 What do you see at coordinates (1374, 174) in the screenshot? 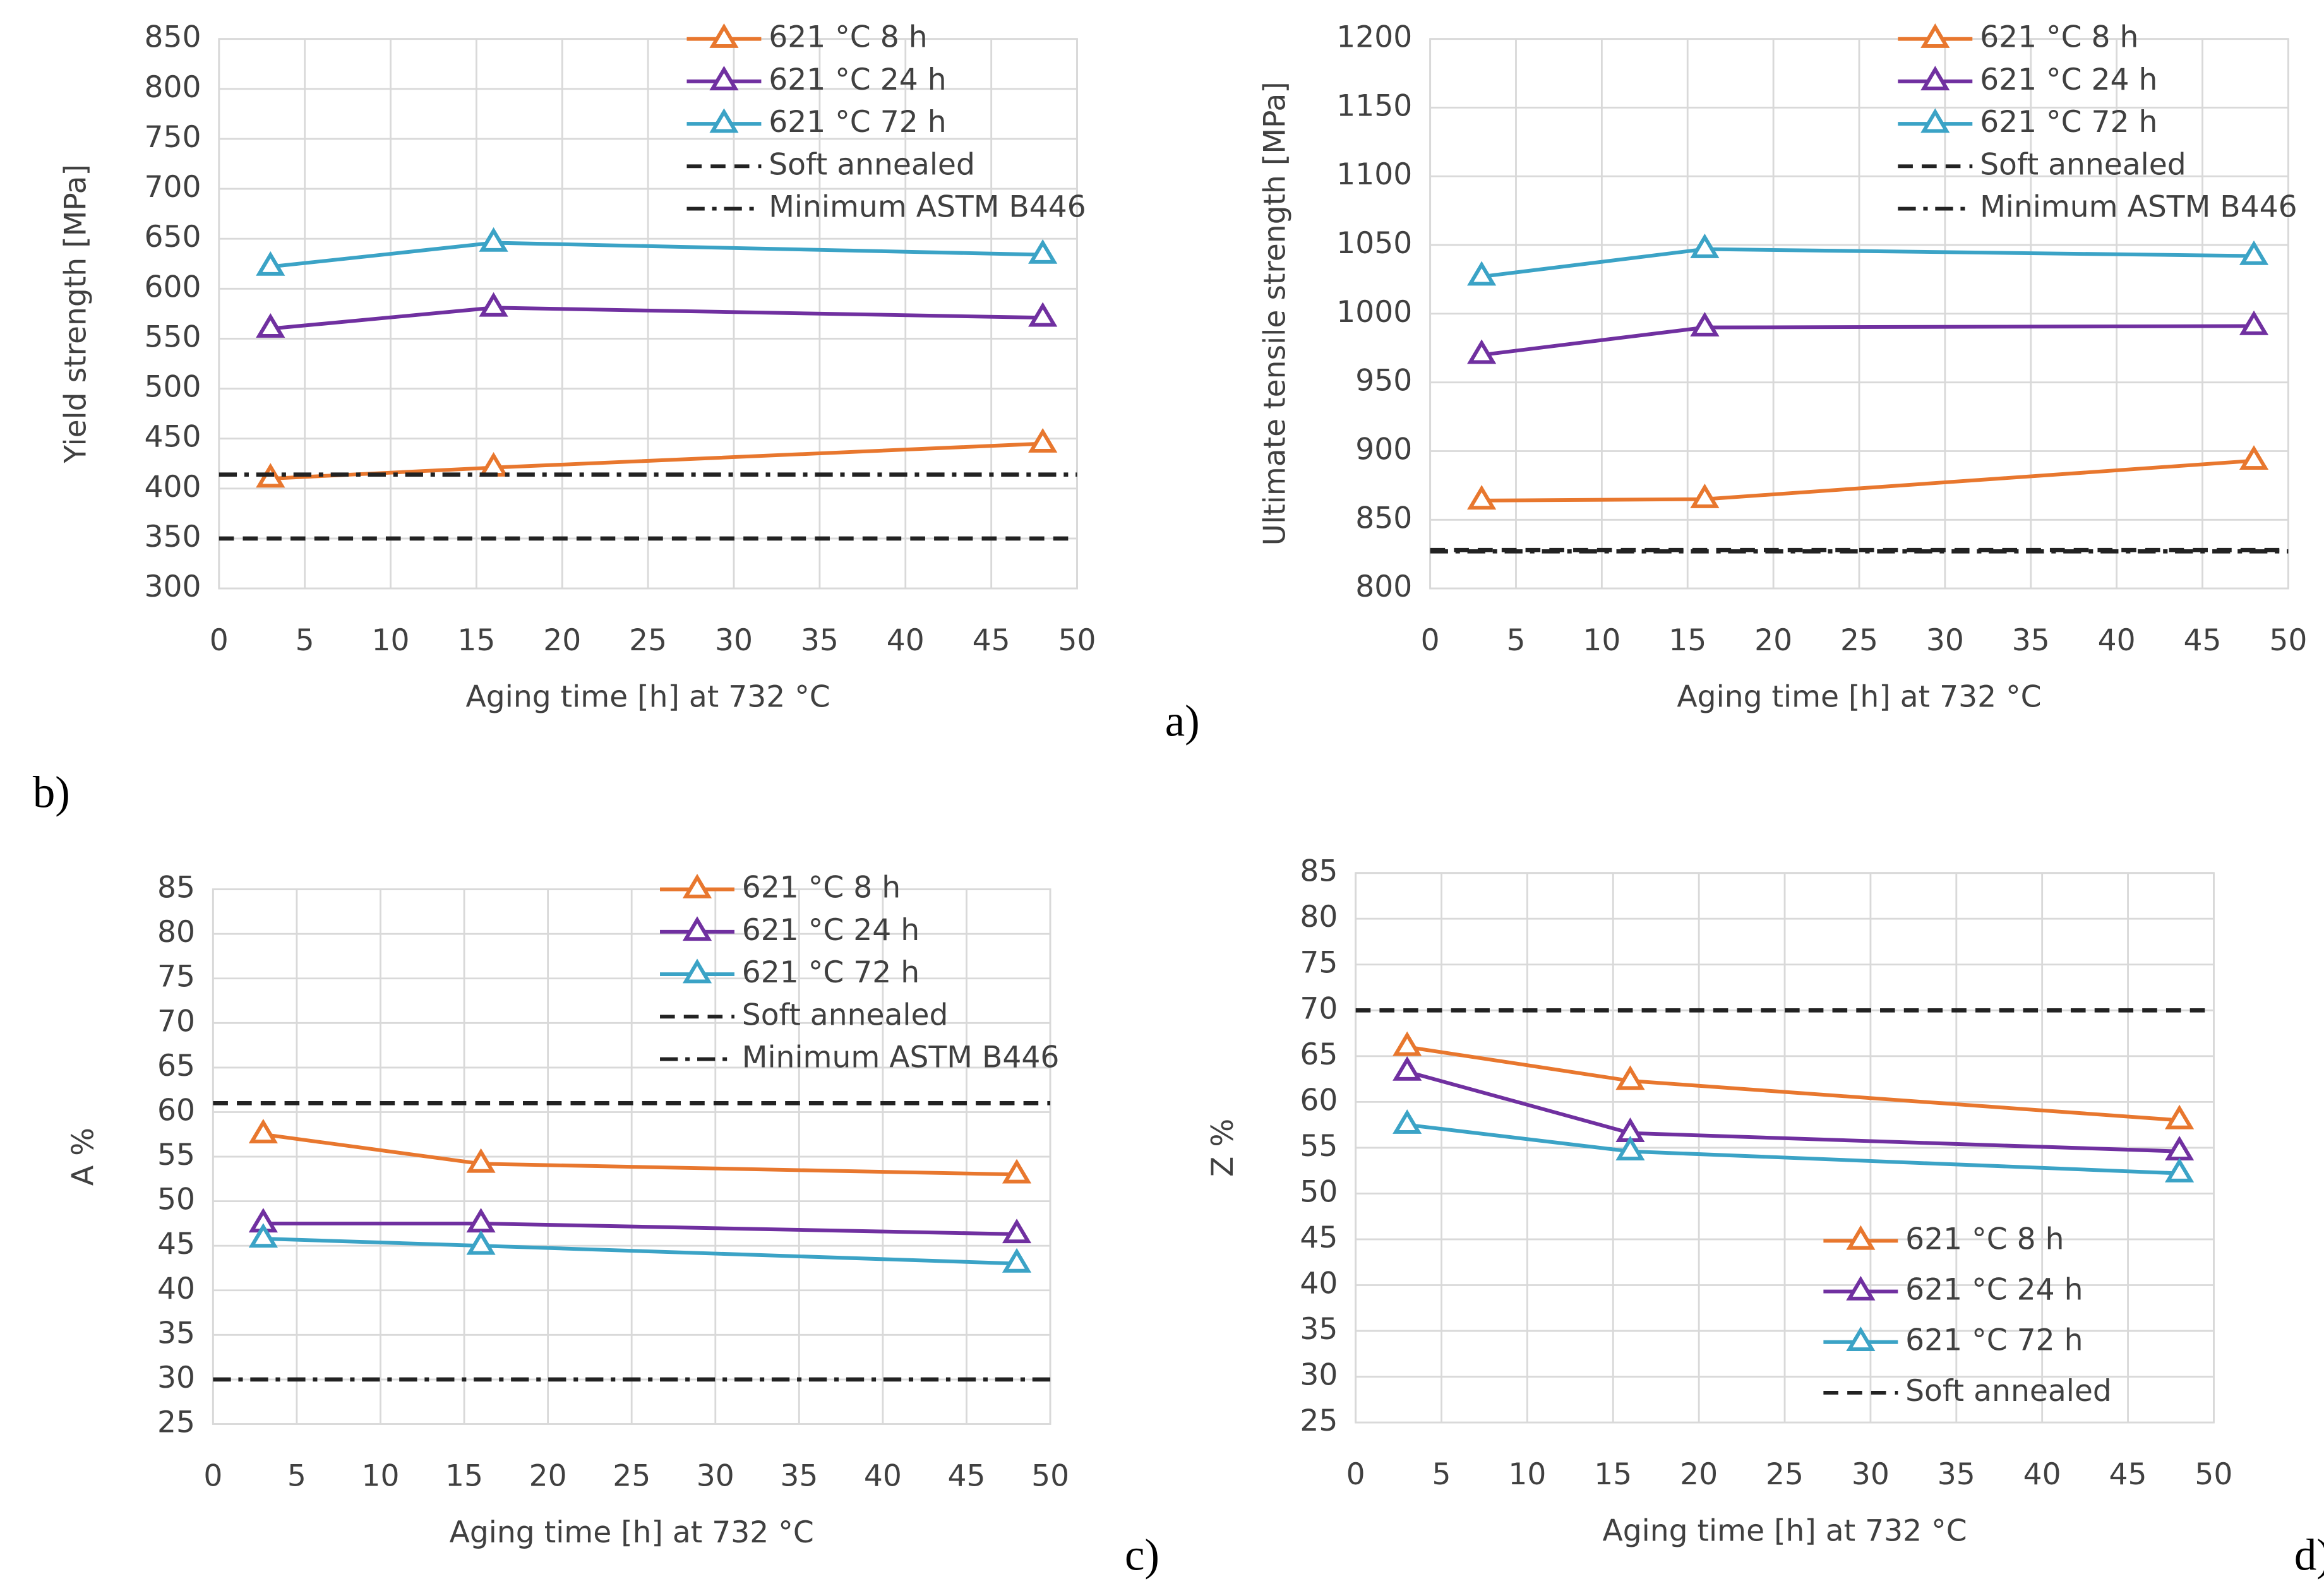
I see `y-tick-label: 1100` at bounding box center [1374, 174].